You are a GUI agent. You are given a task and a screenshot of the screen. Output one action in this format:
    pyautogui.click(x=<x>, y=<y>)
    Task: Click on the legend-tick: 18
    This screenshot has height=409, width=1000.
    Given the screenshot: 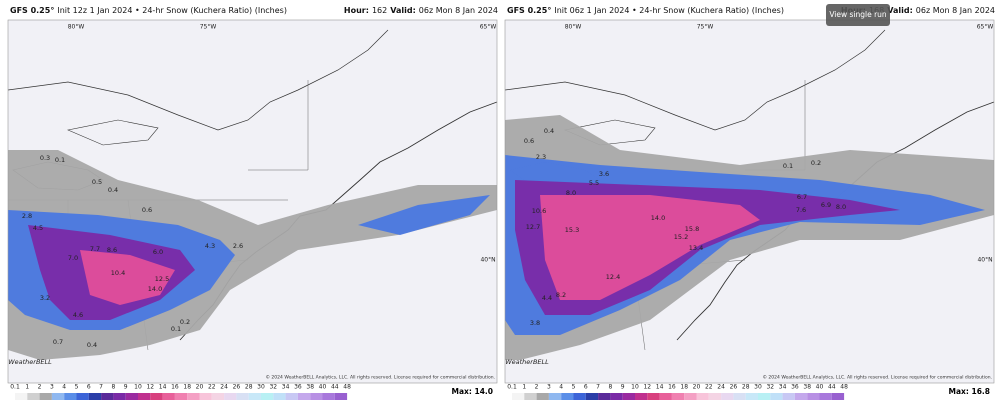 What is the action you would take?
    pyautogui.click(x=187, y=387)
    